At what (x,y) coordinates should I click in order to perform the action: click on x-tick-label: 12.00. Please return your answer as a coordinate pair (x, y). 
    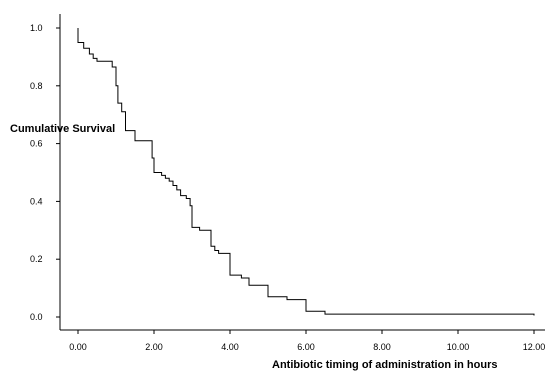
    Looking at the image, I should click on (534, 347).